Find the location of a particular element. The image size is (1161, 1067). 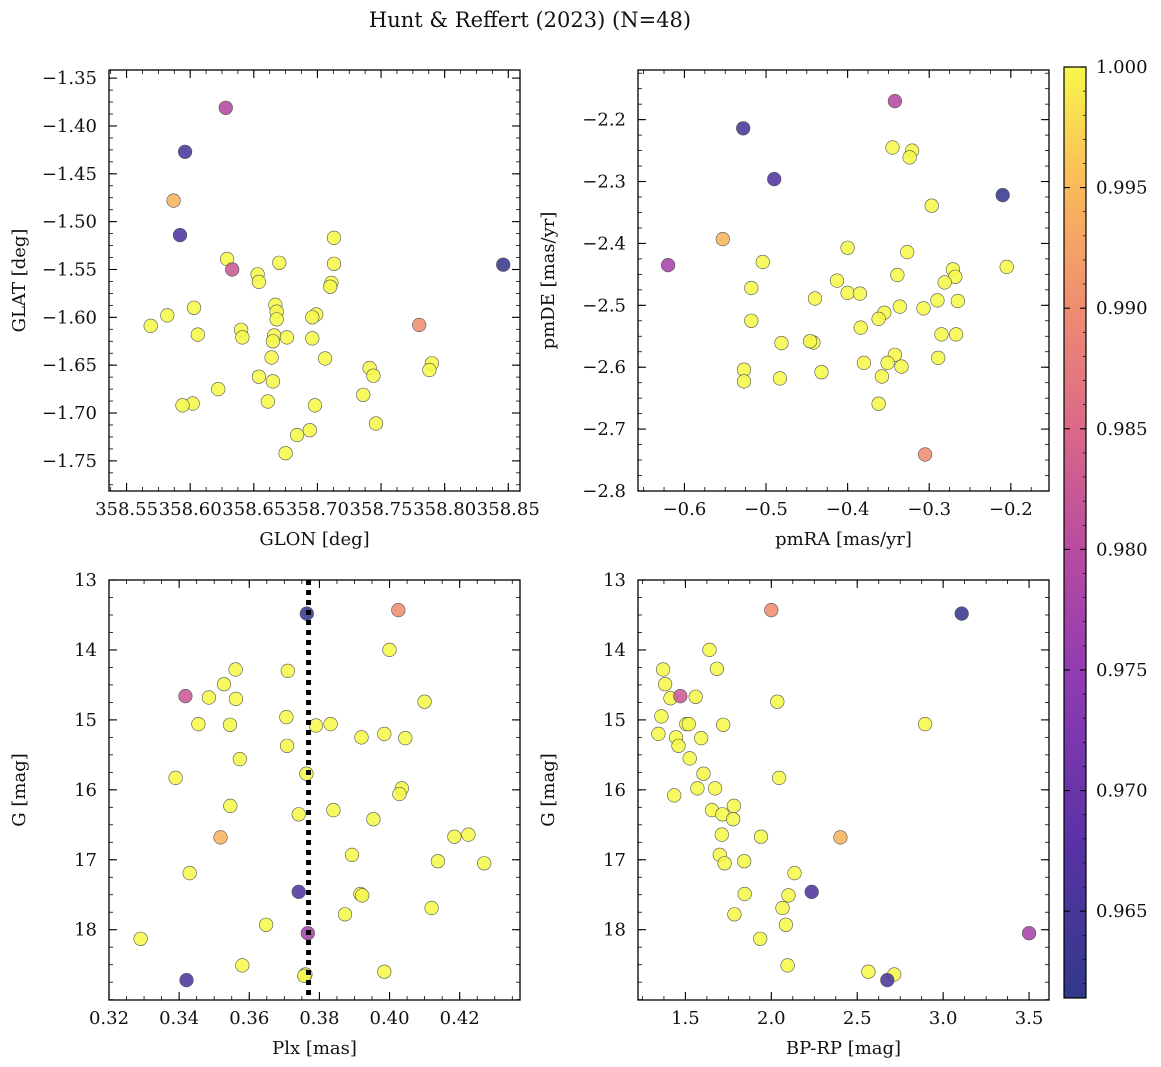

colorbar-tick-label: 1.000 is located at coordinates (1122, 67).